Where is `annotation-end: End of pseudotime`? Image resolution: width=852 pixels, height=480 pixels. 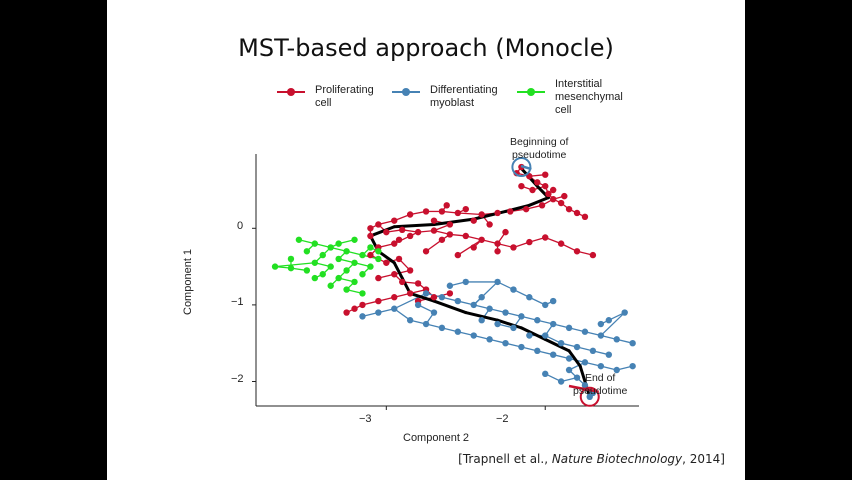 annotation-end: End of pseudotime is located at coordinates (600, 385).